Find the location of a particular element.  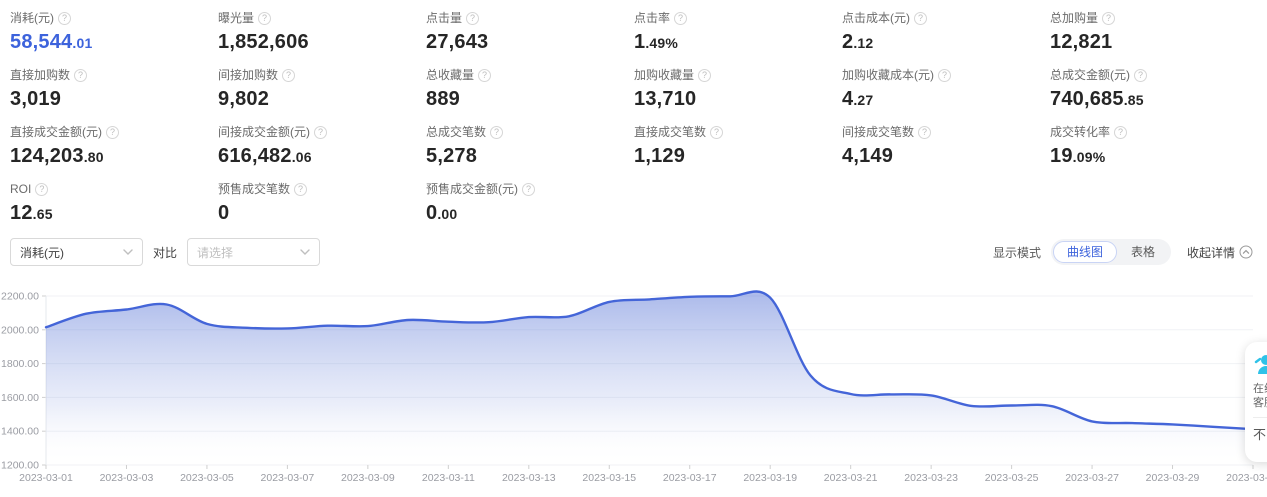

metric-card: 直接成交笔数? 1,129 is located at coordinates (738, 148).